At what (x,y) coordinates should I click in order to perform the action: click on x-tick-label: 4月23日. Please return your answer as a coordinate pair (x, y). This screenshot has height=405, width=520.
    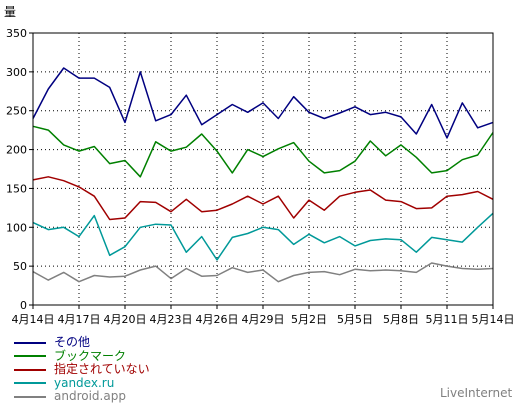
    Looking at the image, I should click on (171, 319).